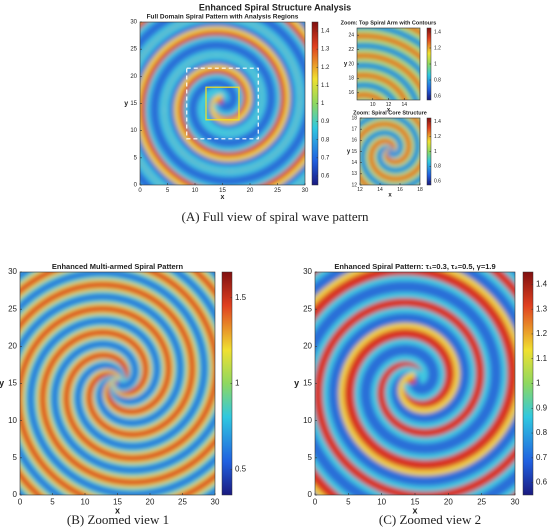 The height and width of the screenshot is (532, 550). I want to click on x-tick-label: 18, so click(420, 190).